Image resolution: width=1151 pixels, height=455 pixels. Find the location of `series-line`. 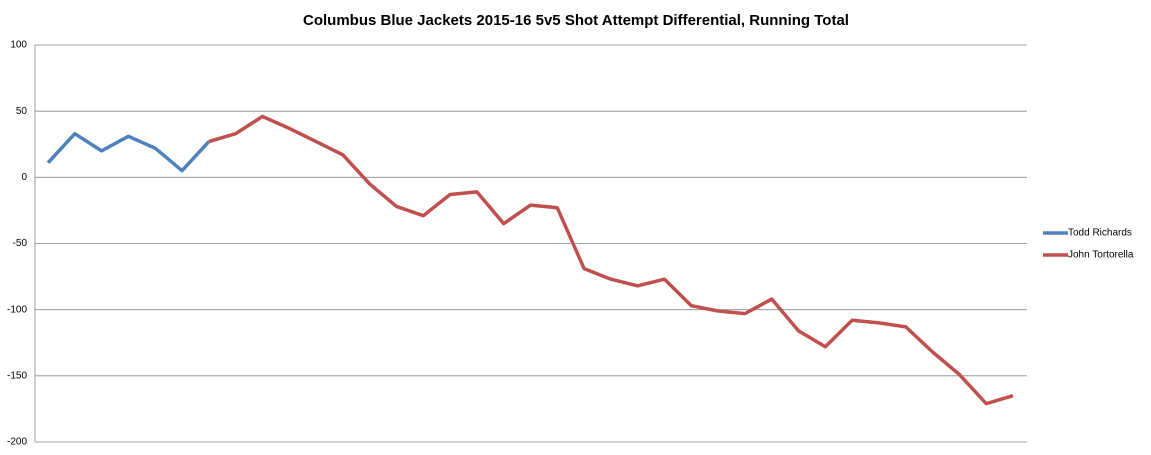

series-line is located at coordinates (128, 152).